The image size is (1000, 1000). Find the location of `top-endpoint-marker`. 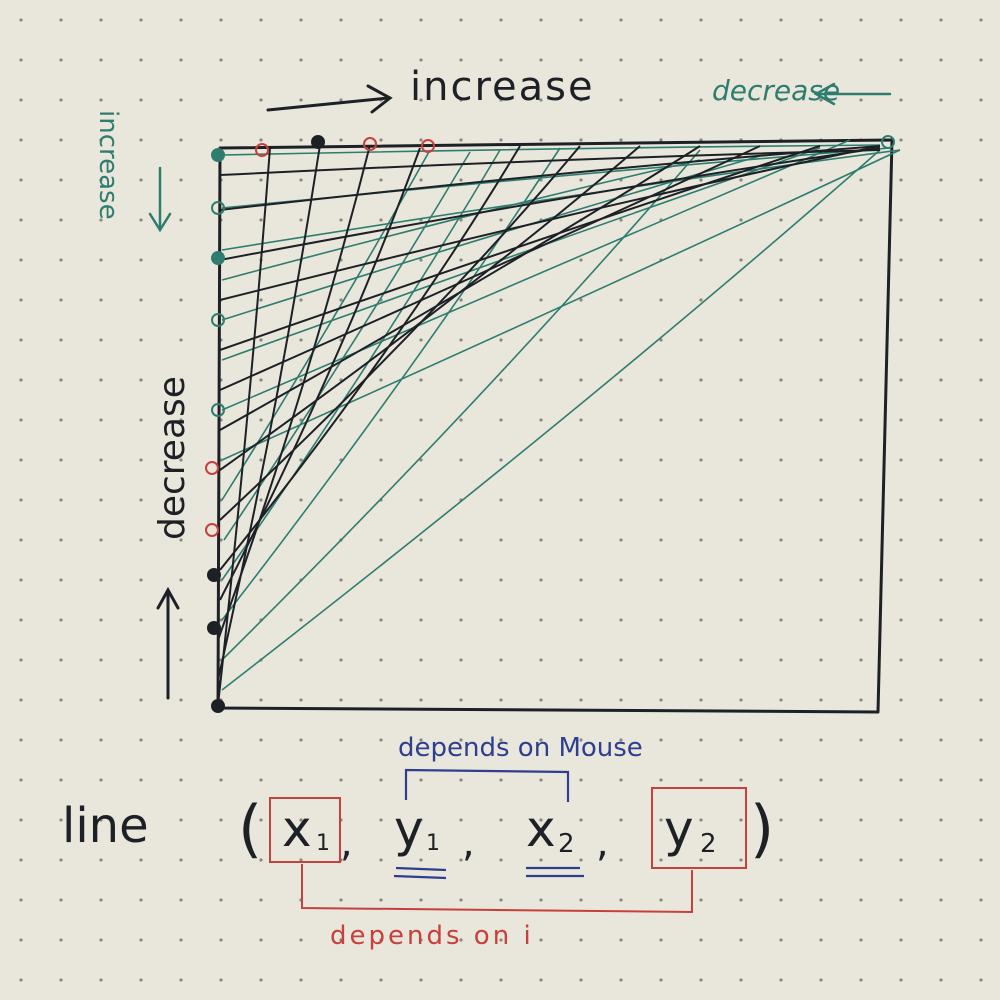

top-endpoint-marker is located at coordinates (262, 150).